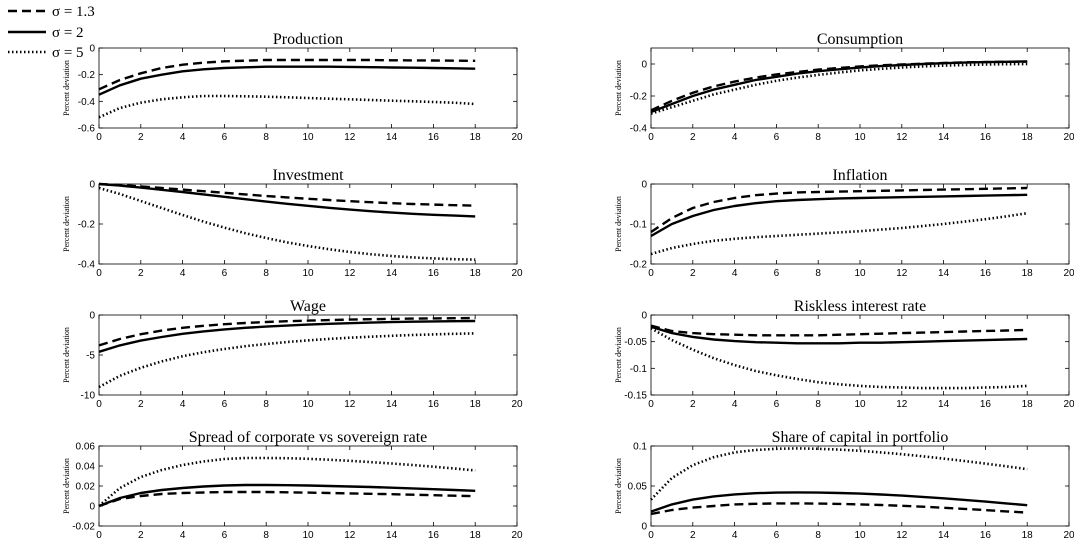 The height and width of the screenshot is (548, 1074). I want to click on chart-3-ylabel: Percent deviation, so click(66, 224).